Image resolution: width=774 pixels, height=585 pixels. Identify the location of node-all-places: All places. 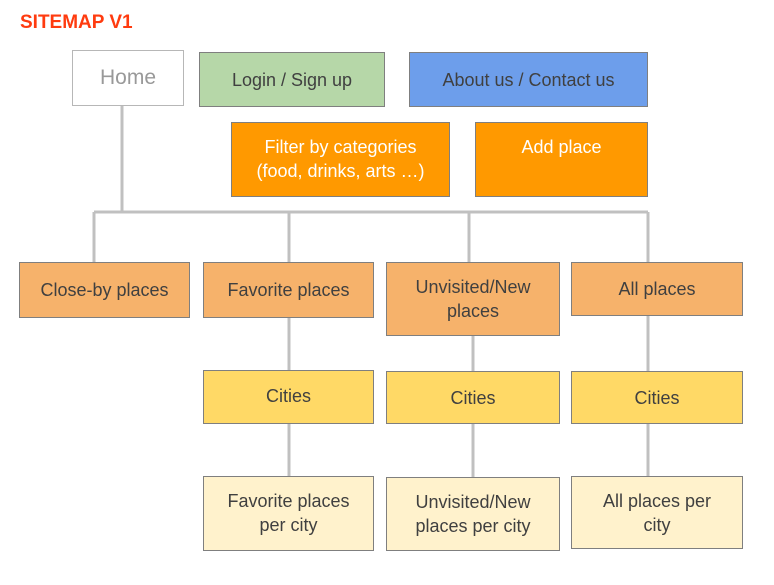
(657, 289).